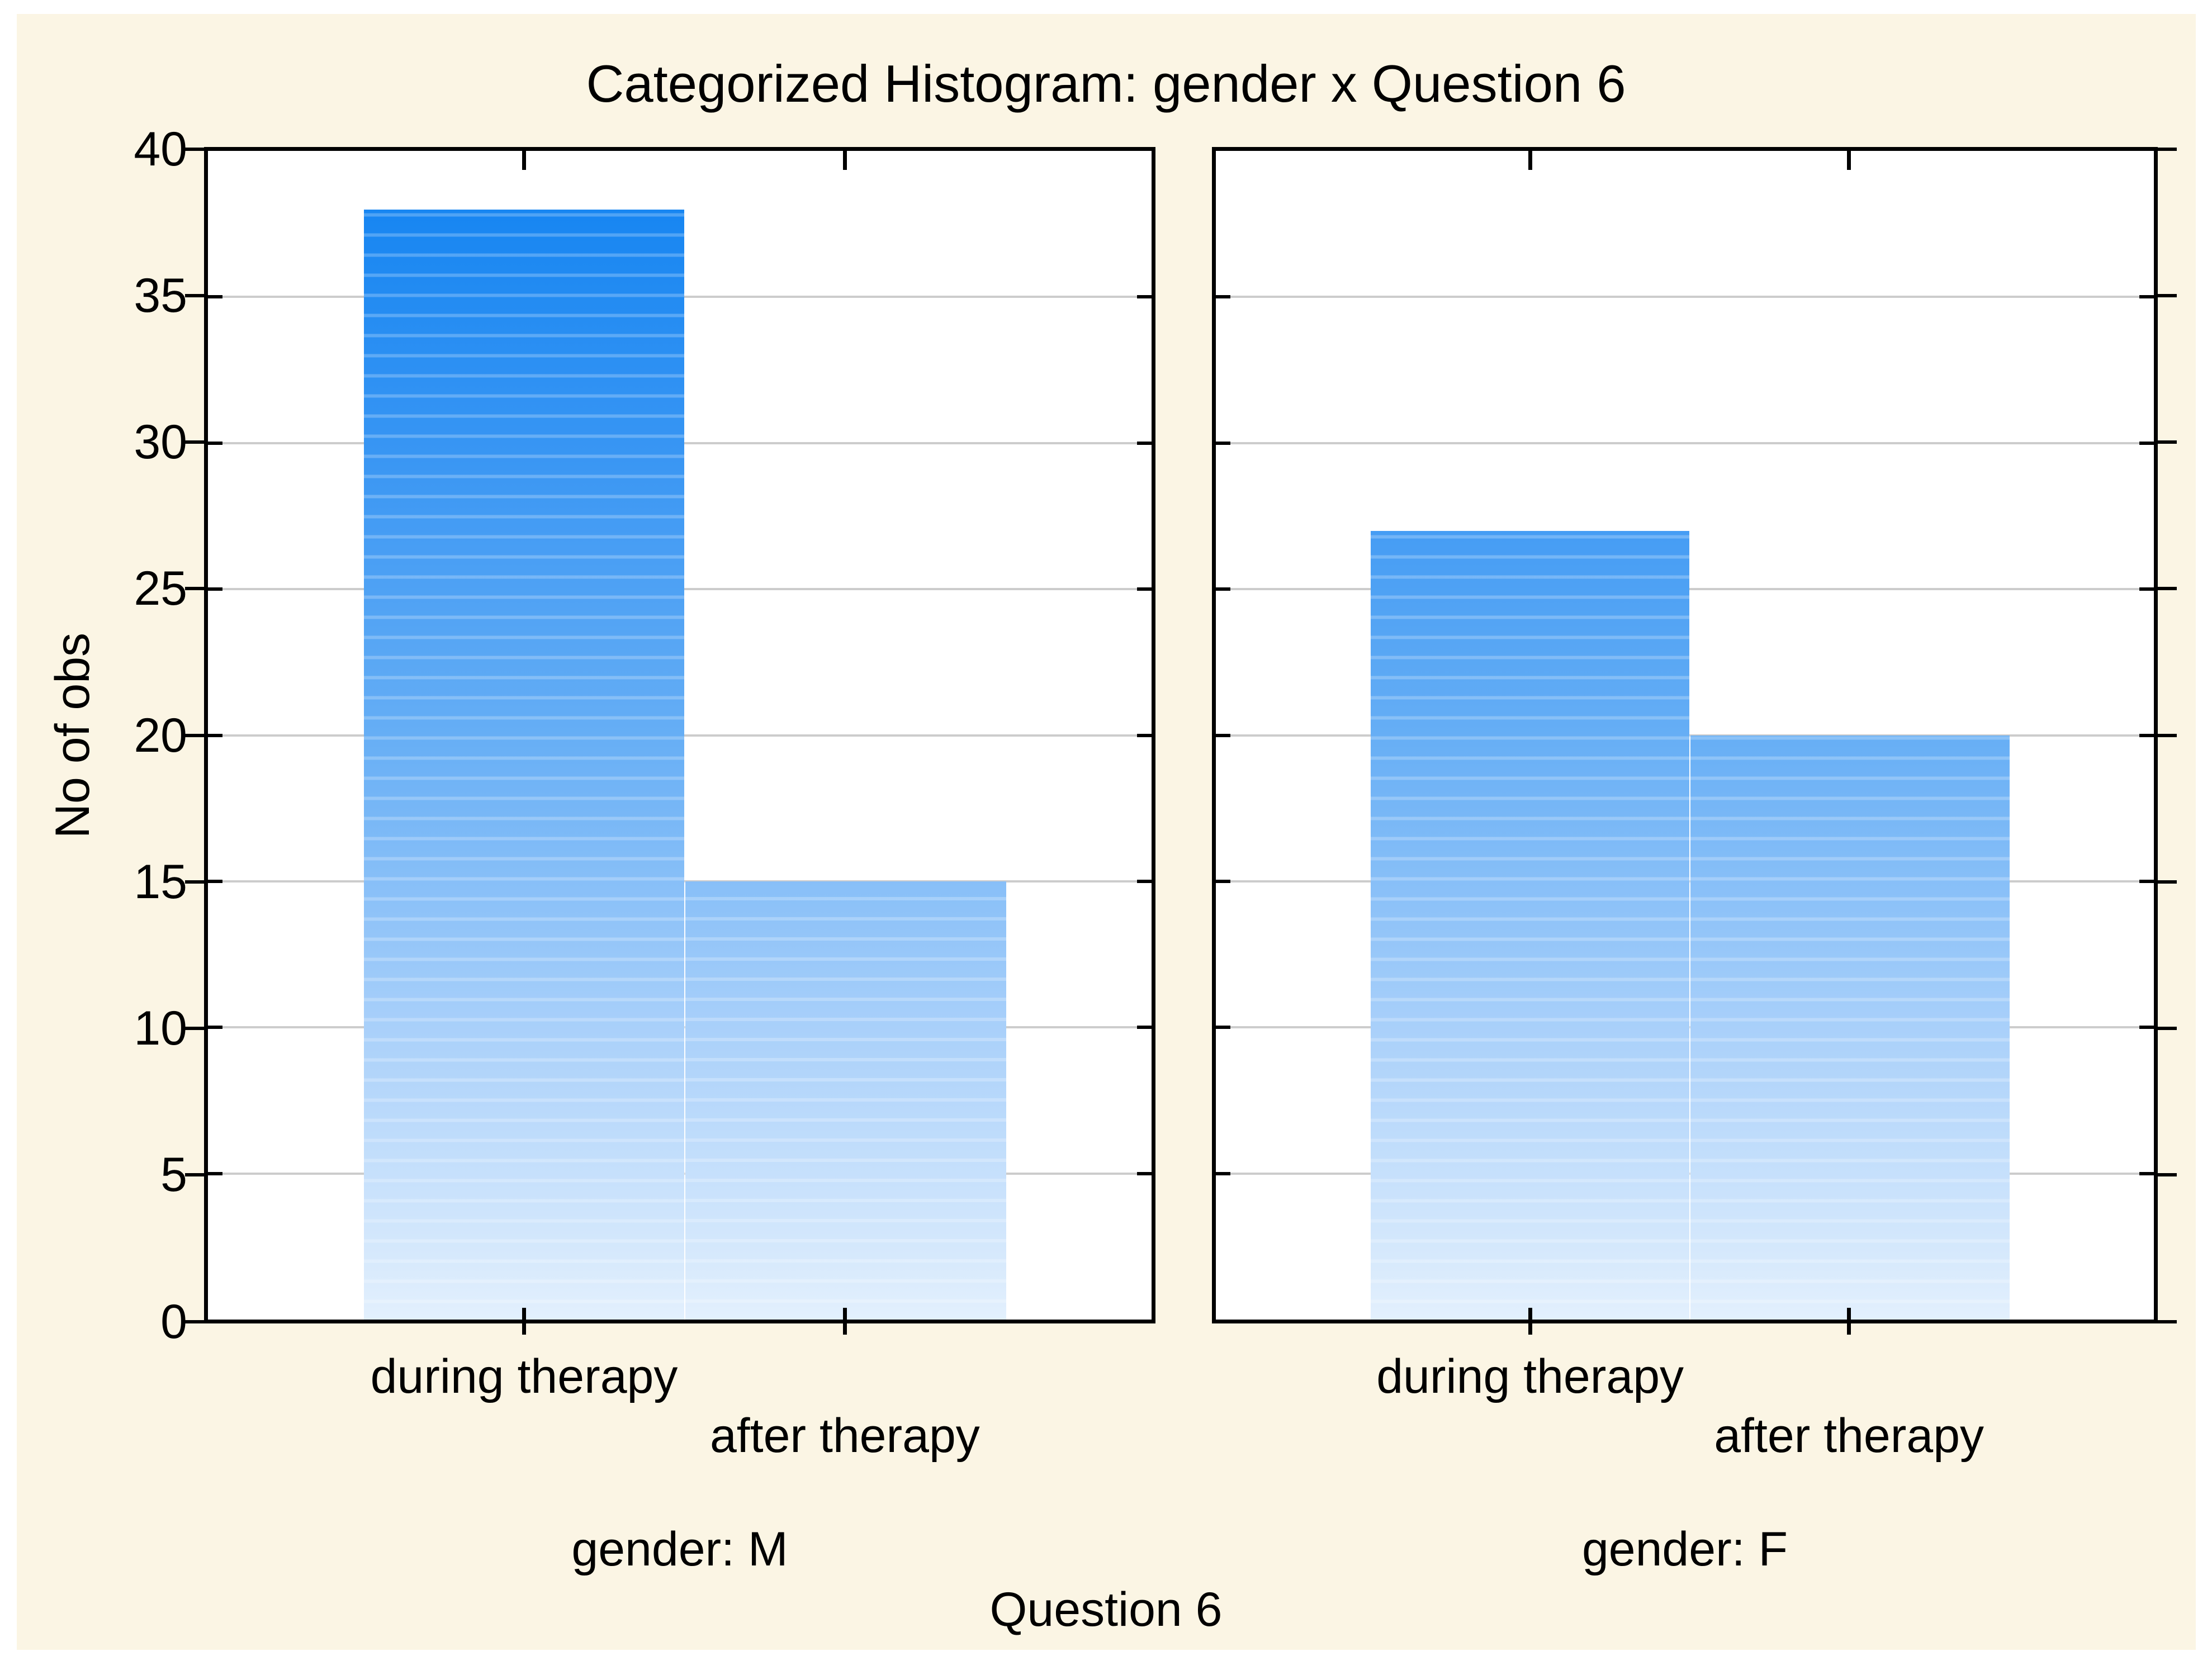 The width and height of the screenshot is (2212, 1675). What do you see at coordinates (1849, 1027) in the screenshot?
I see `histogram-bar-after-therapy-f` at bounding box center [1849, 1027].